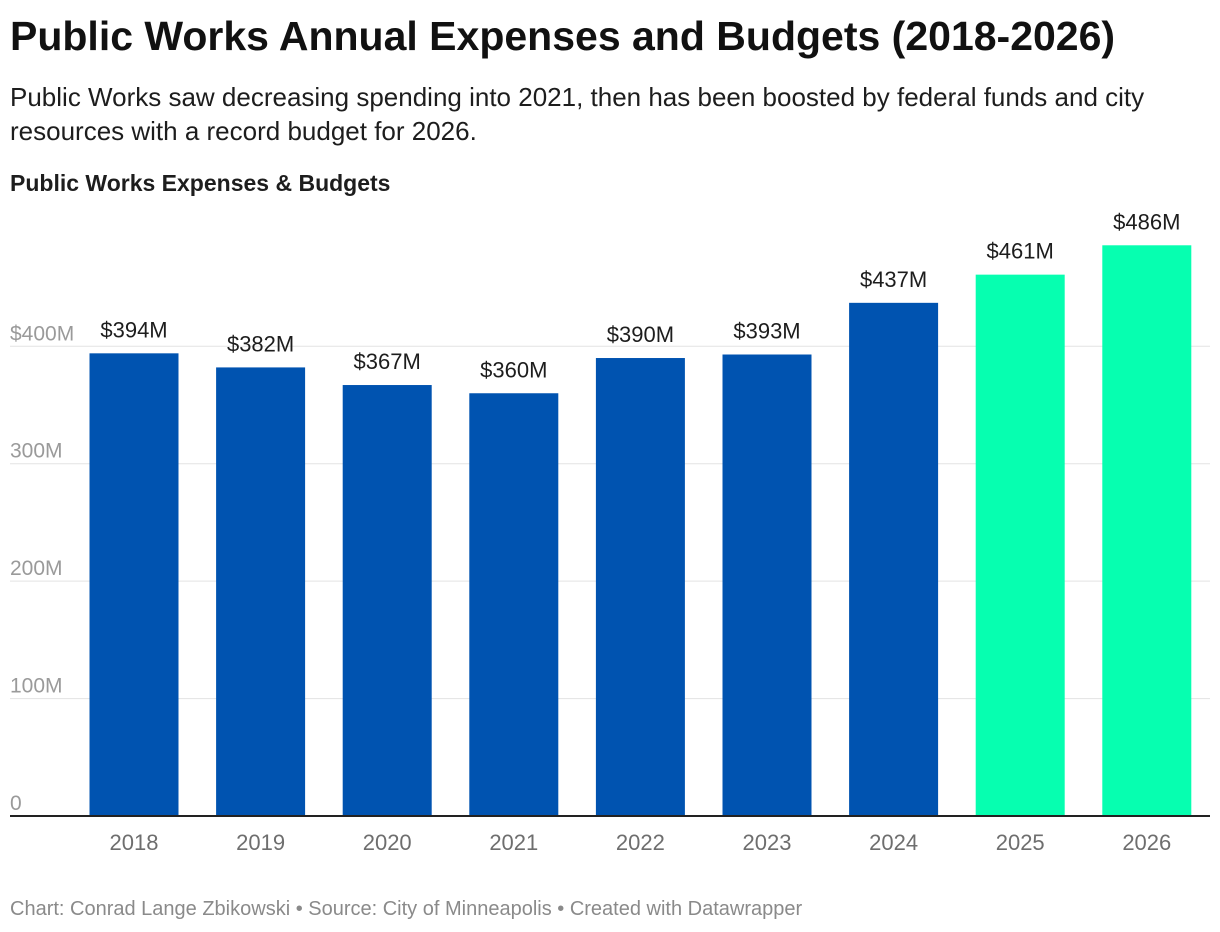 The width and height of the screenshot is (1220, 932). Describe the element at coordinates (894, 559) in the screenshot. I see `bar-2024` at that location.